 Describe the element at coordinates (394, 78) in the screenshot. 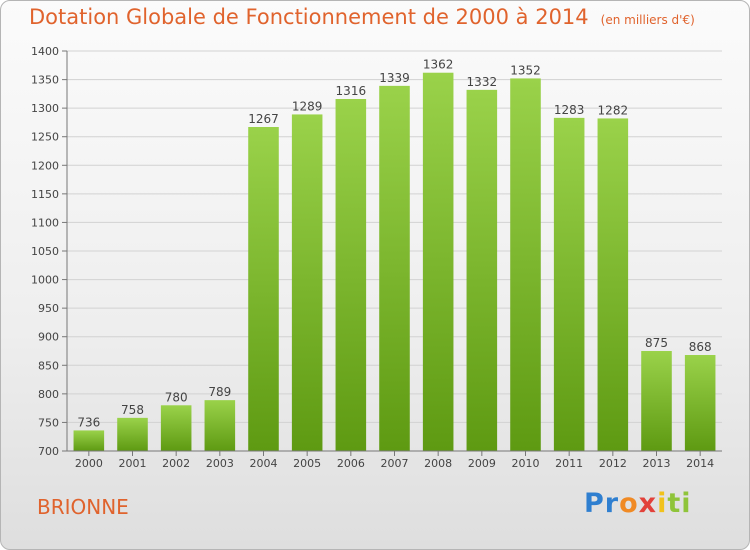

I see `bar-value-label: 1339` at that location.